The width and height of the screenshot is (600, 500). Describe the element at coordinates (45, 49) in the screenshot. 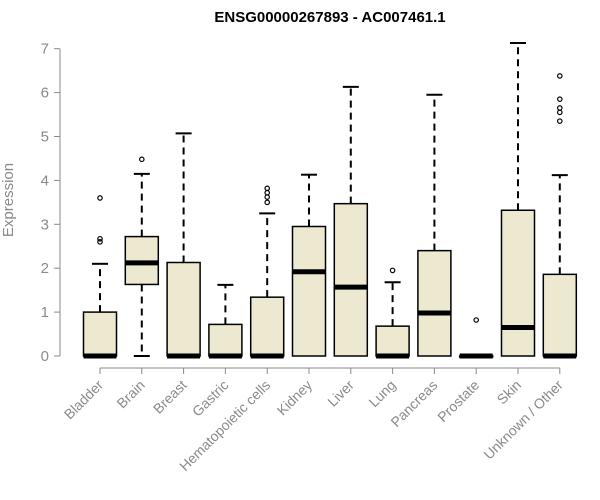

I see `y-tick-label: 7` at that location.